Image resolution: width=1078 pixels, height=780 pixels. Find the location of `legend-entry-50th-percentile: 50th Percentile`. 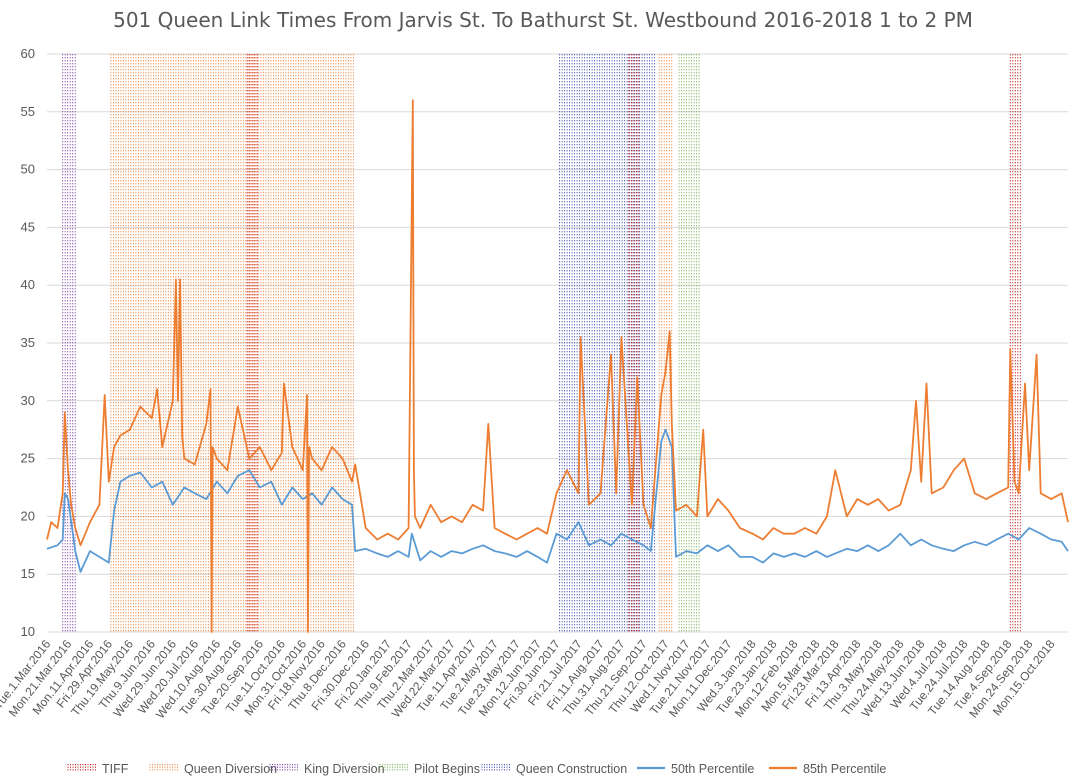

legend-entry-50th-percentile: 50th Percentile is located at coordinates (695, 769).